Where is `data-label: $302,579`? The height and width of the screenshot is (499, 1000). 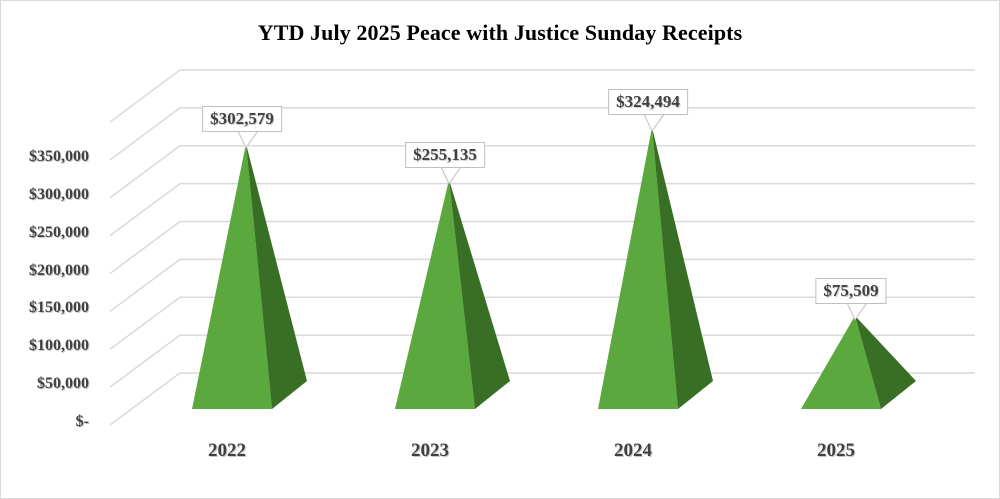 data-label: $302,579 is located at coordinates (242, 118).